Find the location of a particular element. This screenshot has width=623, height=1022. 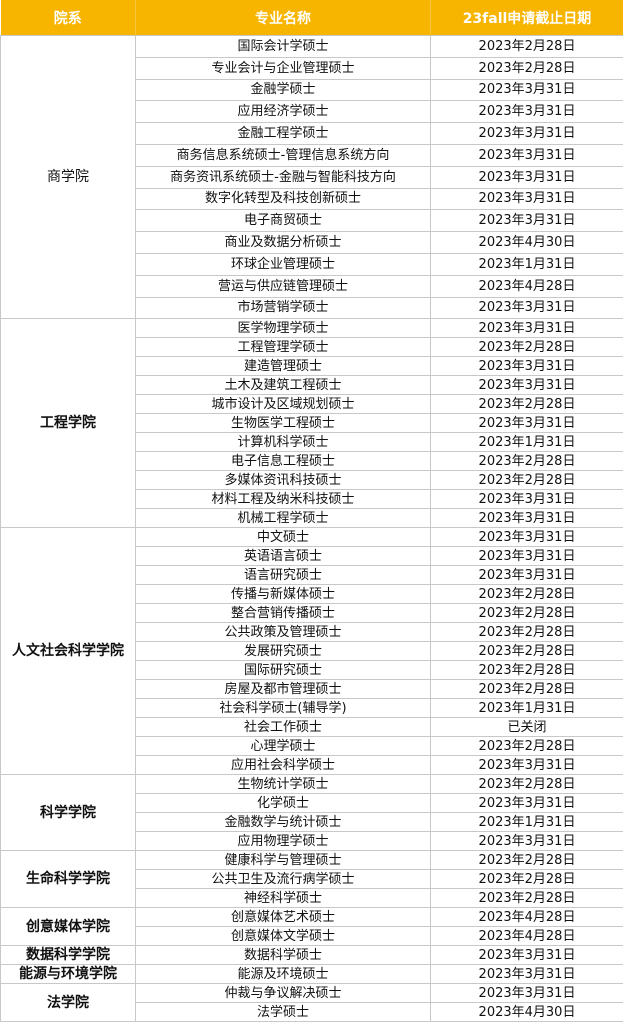

table-row: 国际研究硕士 2023年2月28日 is located at coordinates (312, 670).